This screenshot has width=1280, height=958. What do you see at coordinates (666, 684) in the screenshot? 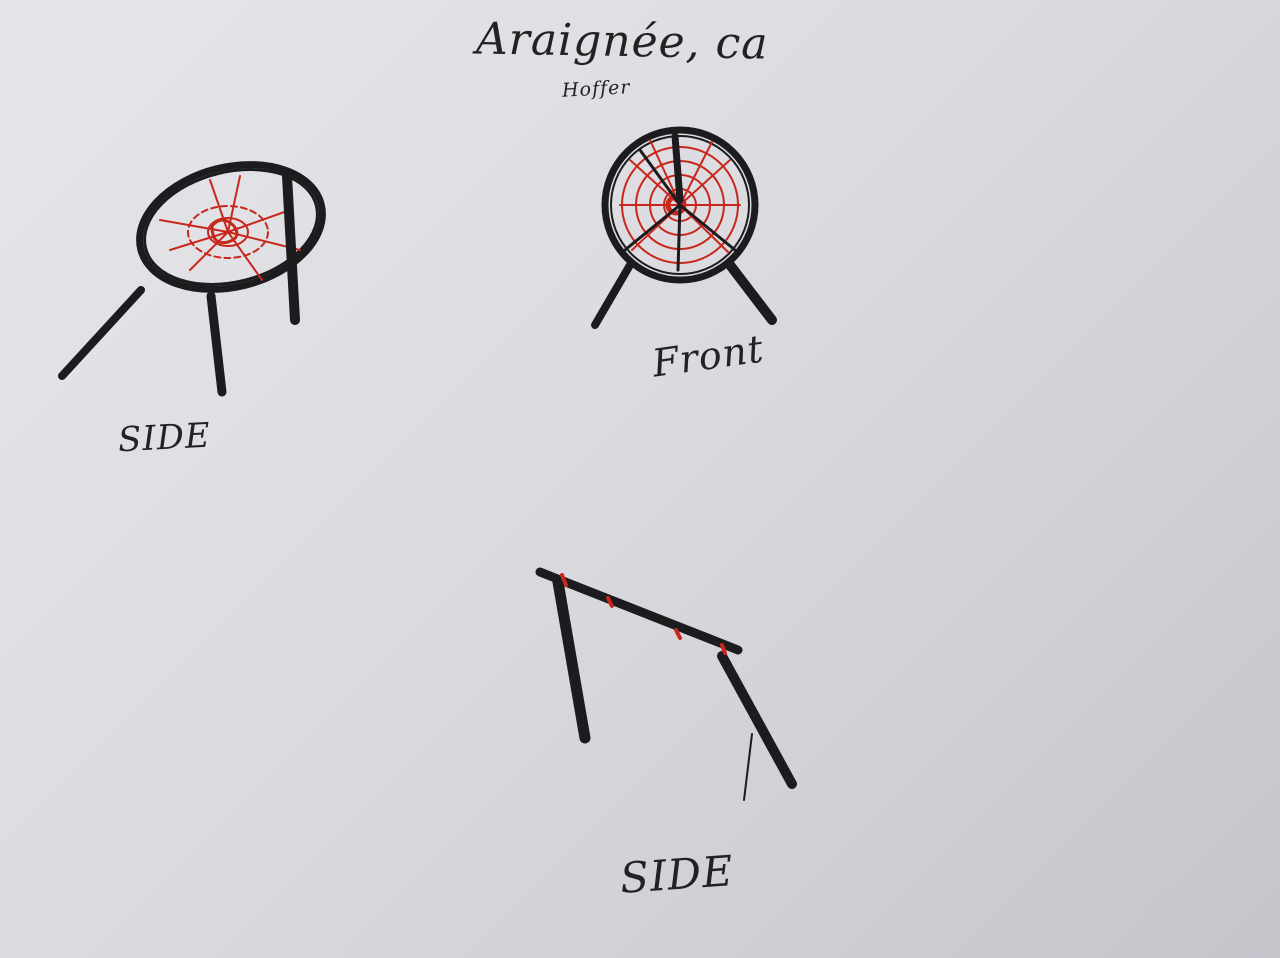
I see `side-view-frame-sketch` at bounding box center [666, 684].